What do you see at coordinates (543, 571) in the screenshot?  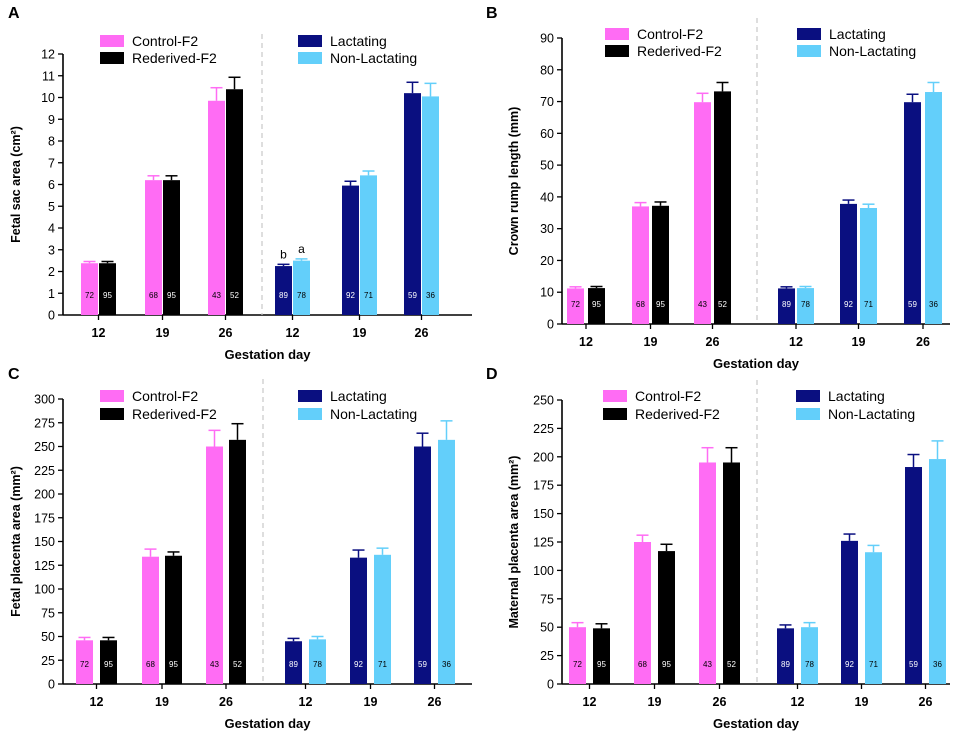 I see `y-tick-label: 100` at bounding box center [543, 571].